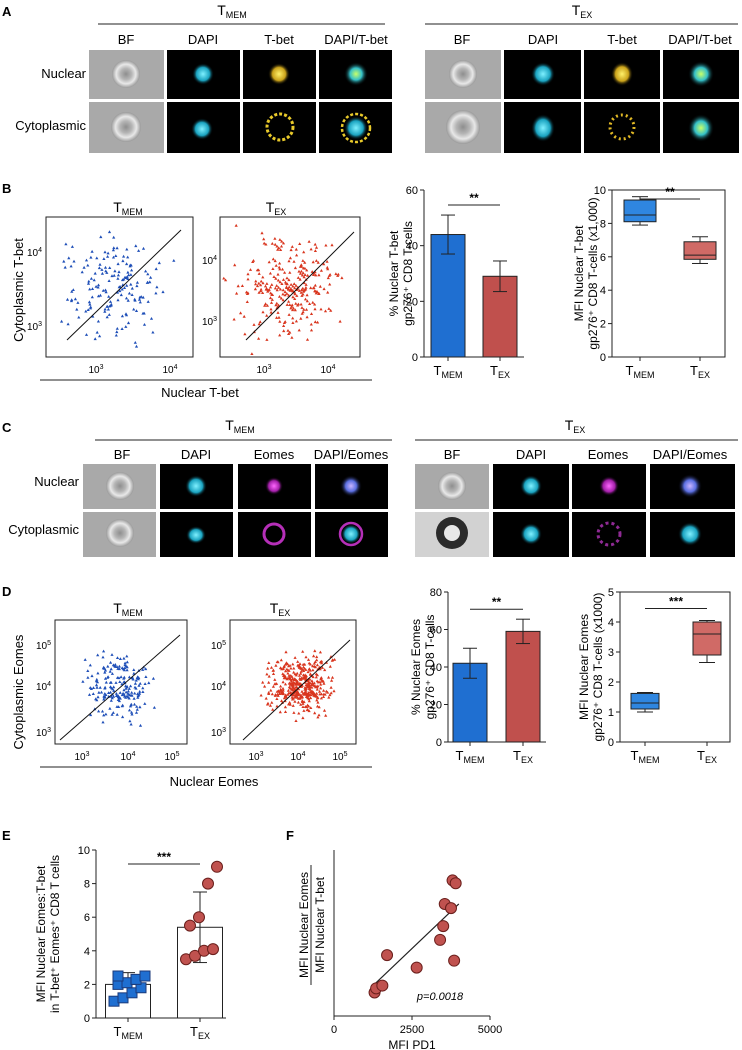  Describe the element at coordinates (55, 934) in the screenshot. I see `y-axis-label: in T-bet⁺ Eomes⁺ CD8 T cells` at that location.